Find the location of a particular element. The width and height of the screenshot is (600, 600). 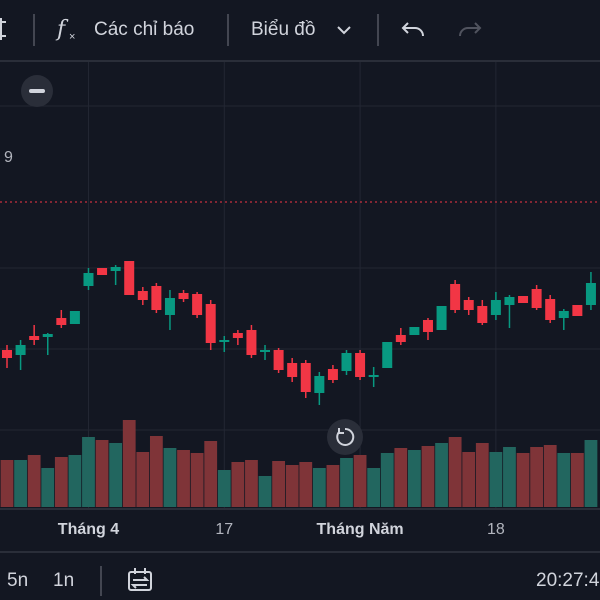

partial-icon is located at coordinates (3, 29).